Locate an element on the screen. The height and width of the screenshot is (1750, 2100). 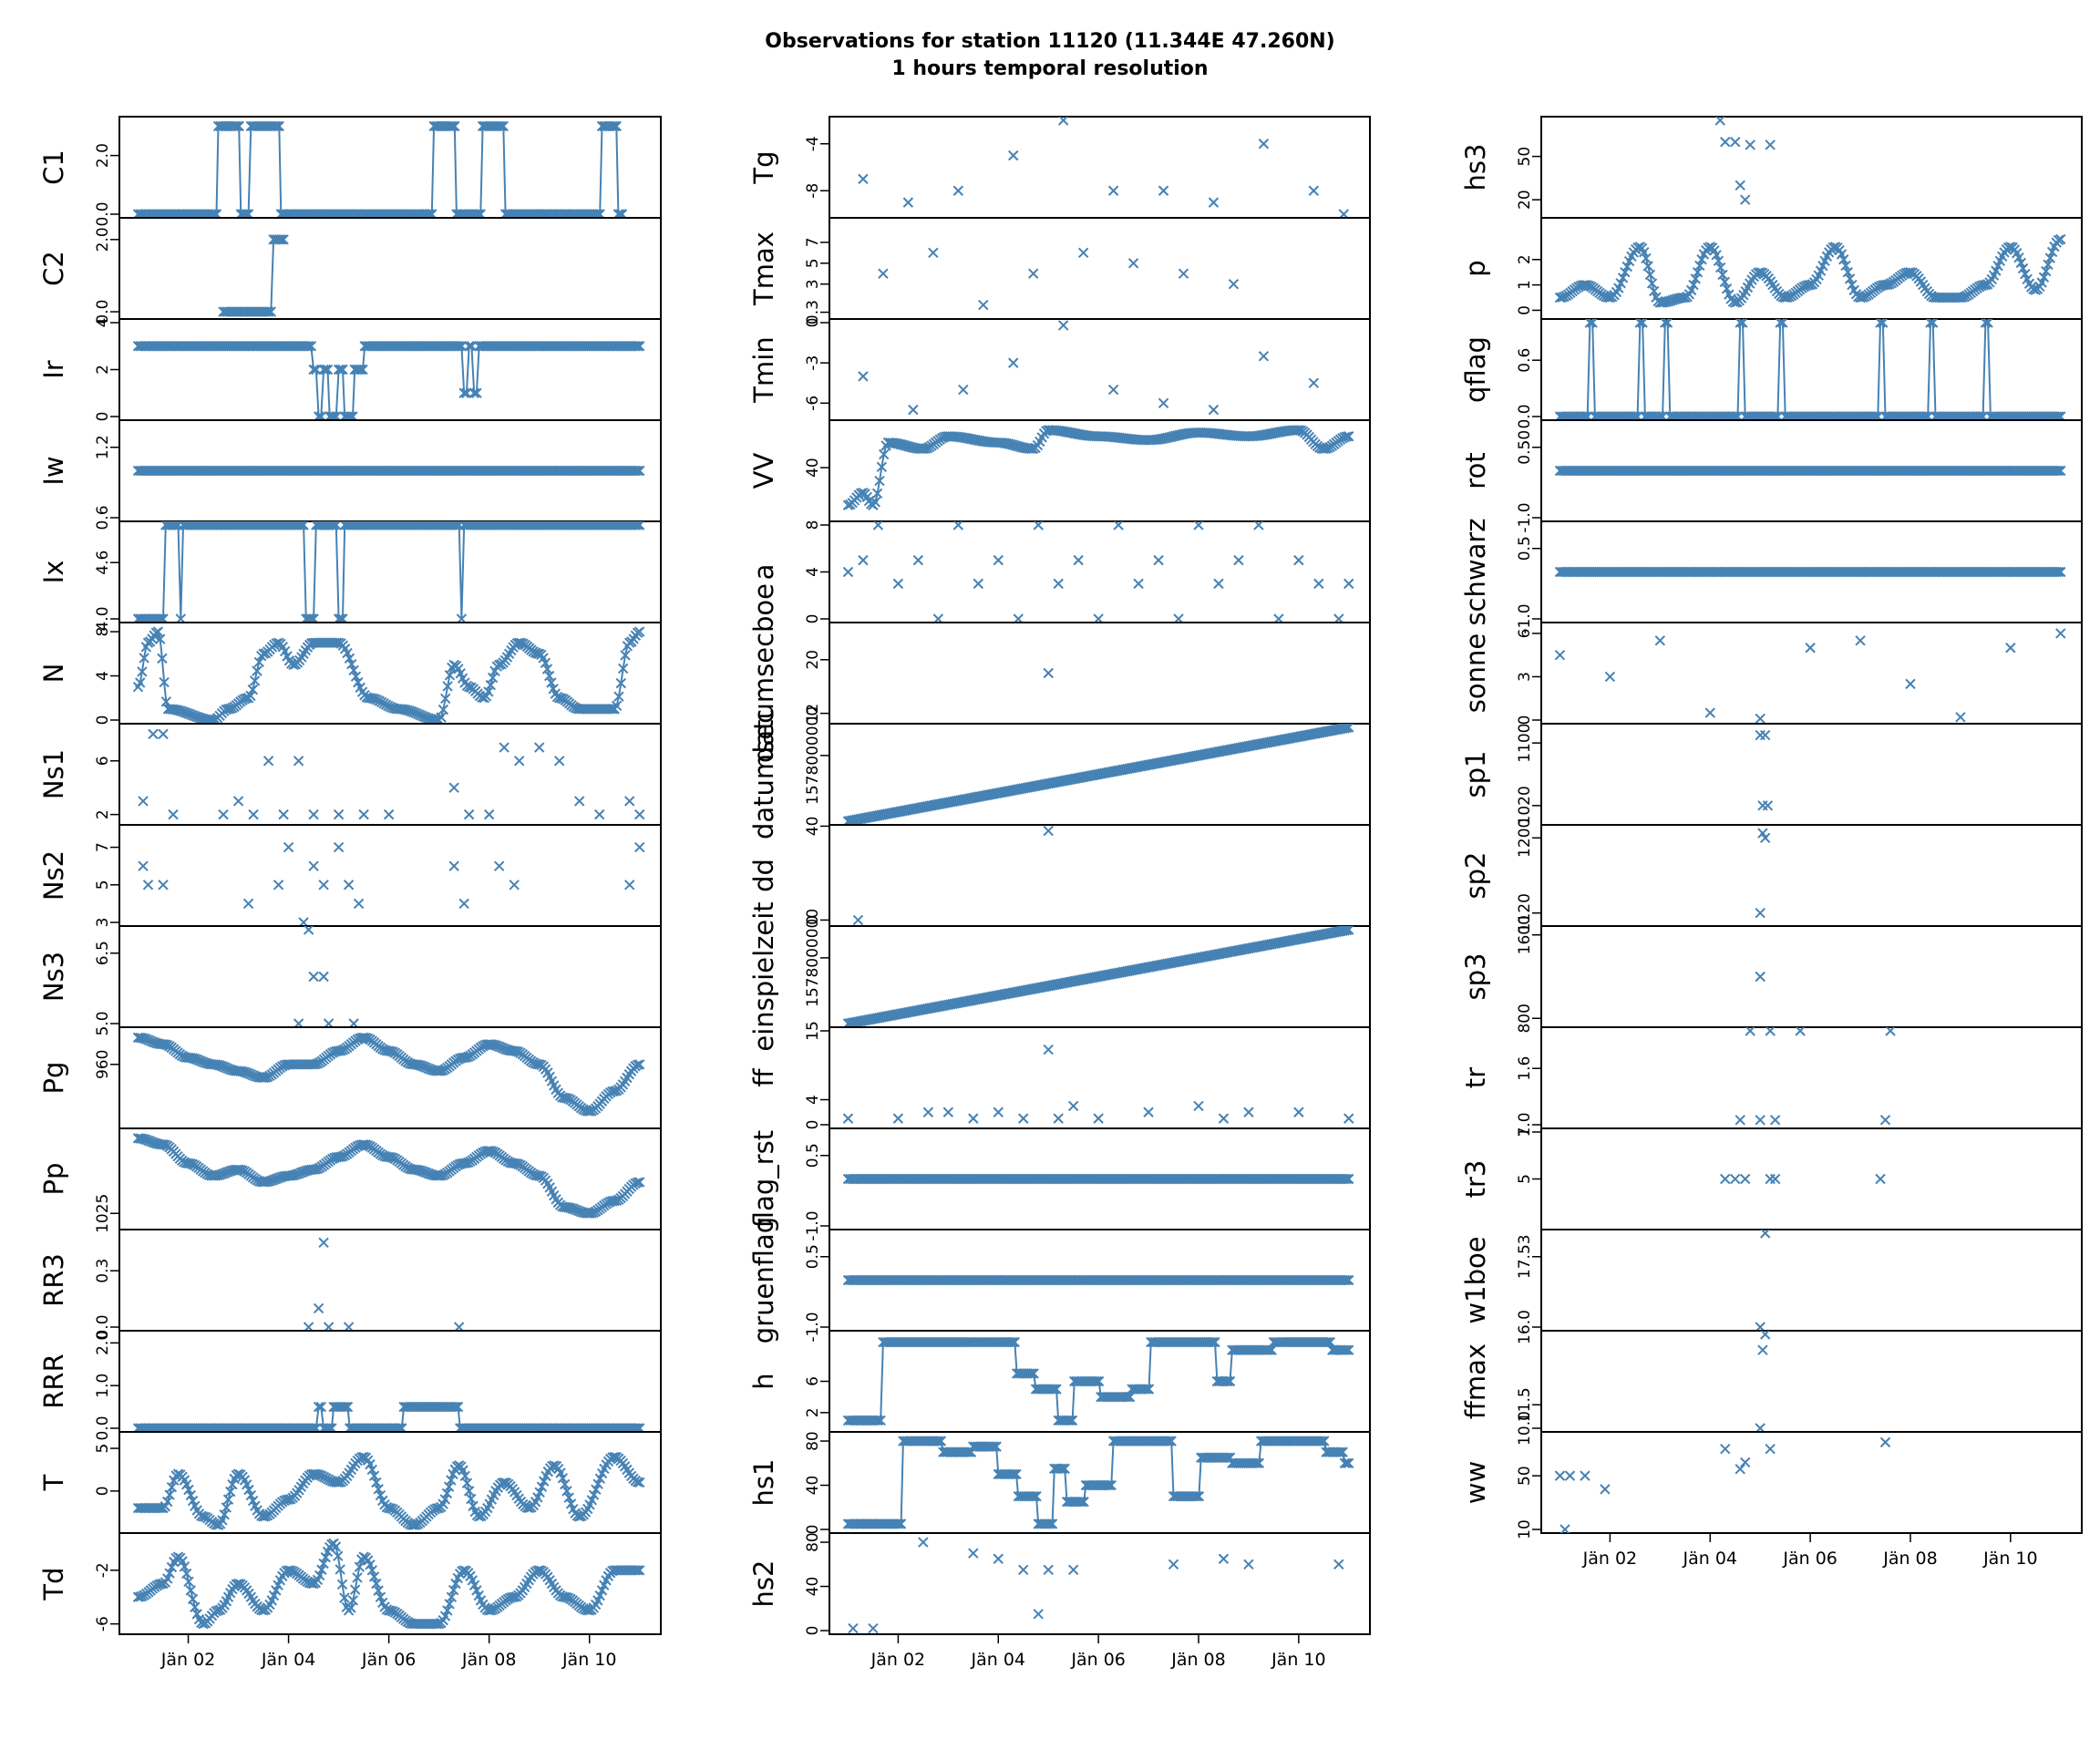
series-ns2 is located at coordinates (392, 883).